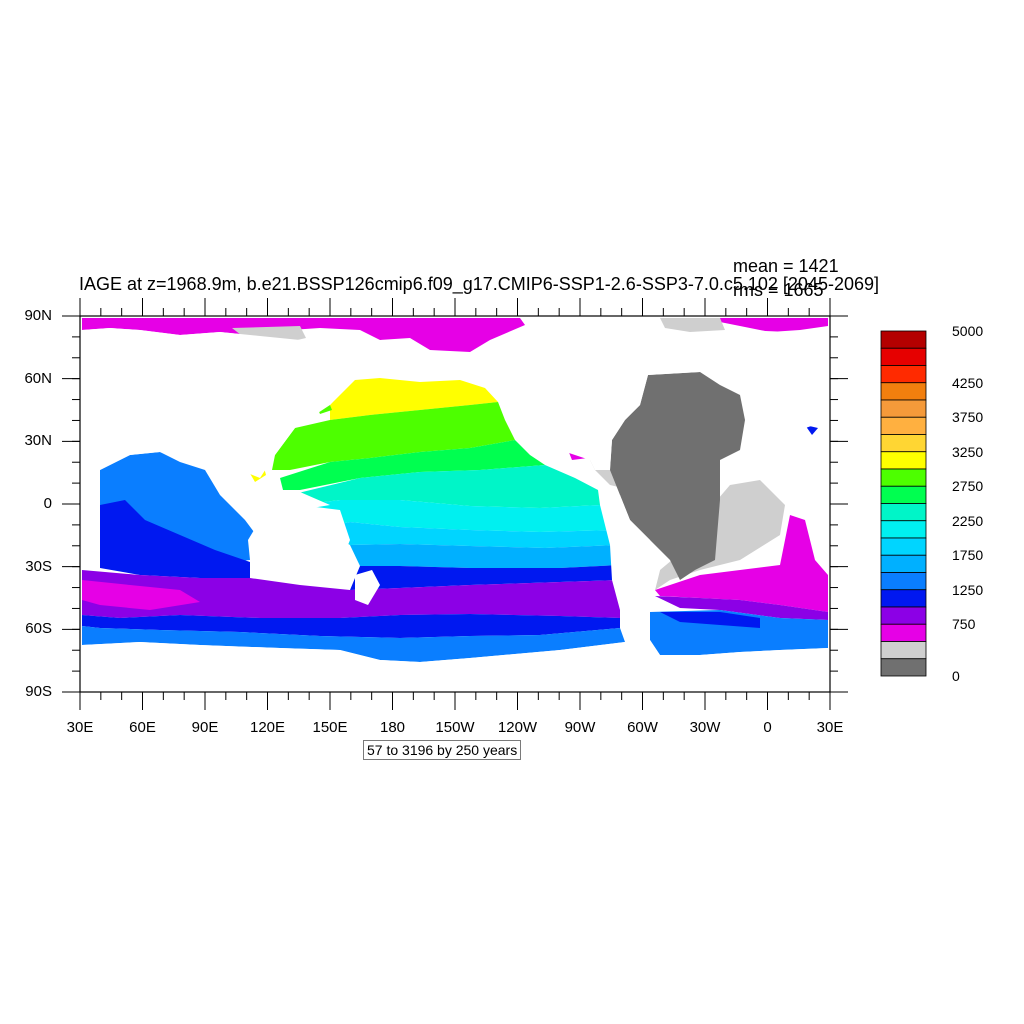 The width and height of the screenshot is (1024, 1024). What do you see at coordinates (367, 587) in the screenshot?
I see `land-nz` at bounding box center [367, 587].